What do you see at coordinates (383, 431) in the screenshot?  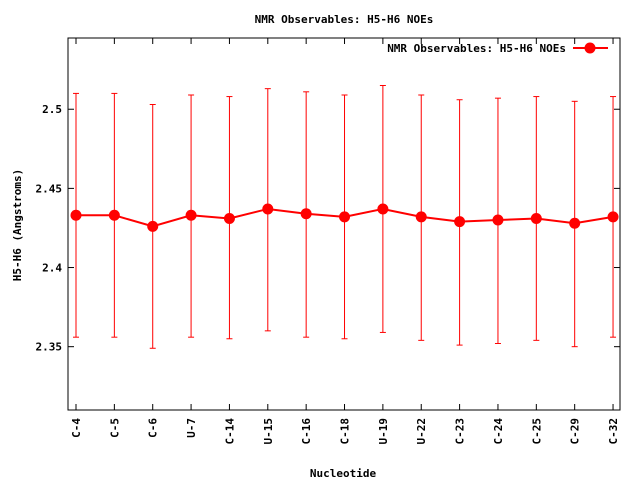 I see `x-tick-label: U-19` at bounding box center [383, 431].